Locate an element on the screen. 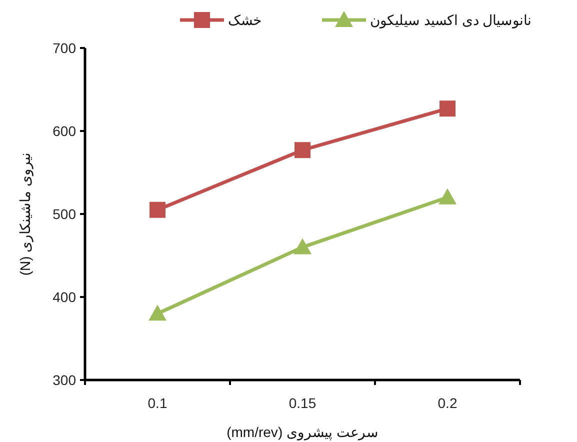 This screenshot has width=577, height=442. y-tick-label: 500 is located at coordinates (64, 214).